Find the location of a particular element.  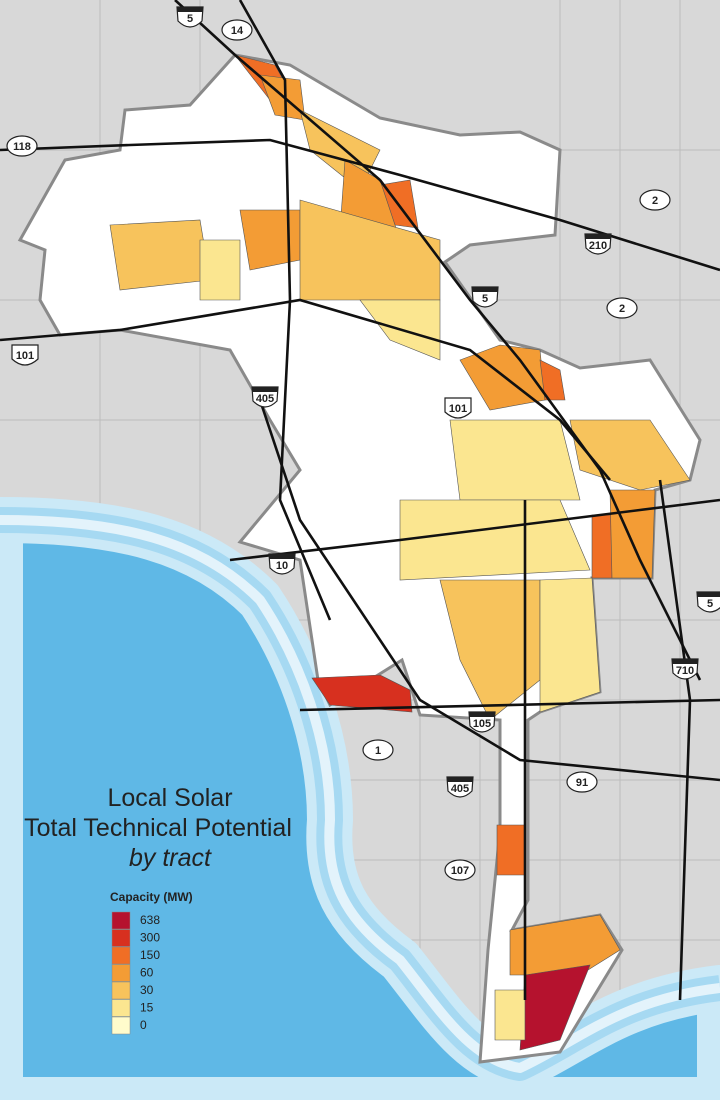

legend-title: Capacity (MW) is located at coordinates (151, 897).